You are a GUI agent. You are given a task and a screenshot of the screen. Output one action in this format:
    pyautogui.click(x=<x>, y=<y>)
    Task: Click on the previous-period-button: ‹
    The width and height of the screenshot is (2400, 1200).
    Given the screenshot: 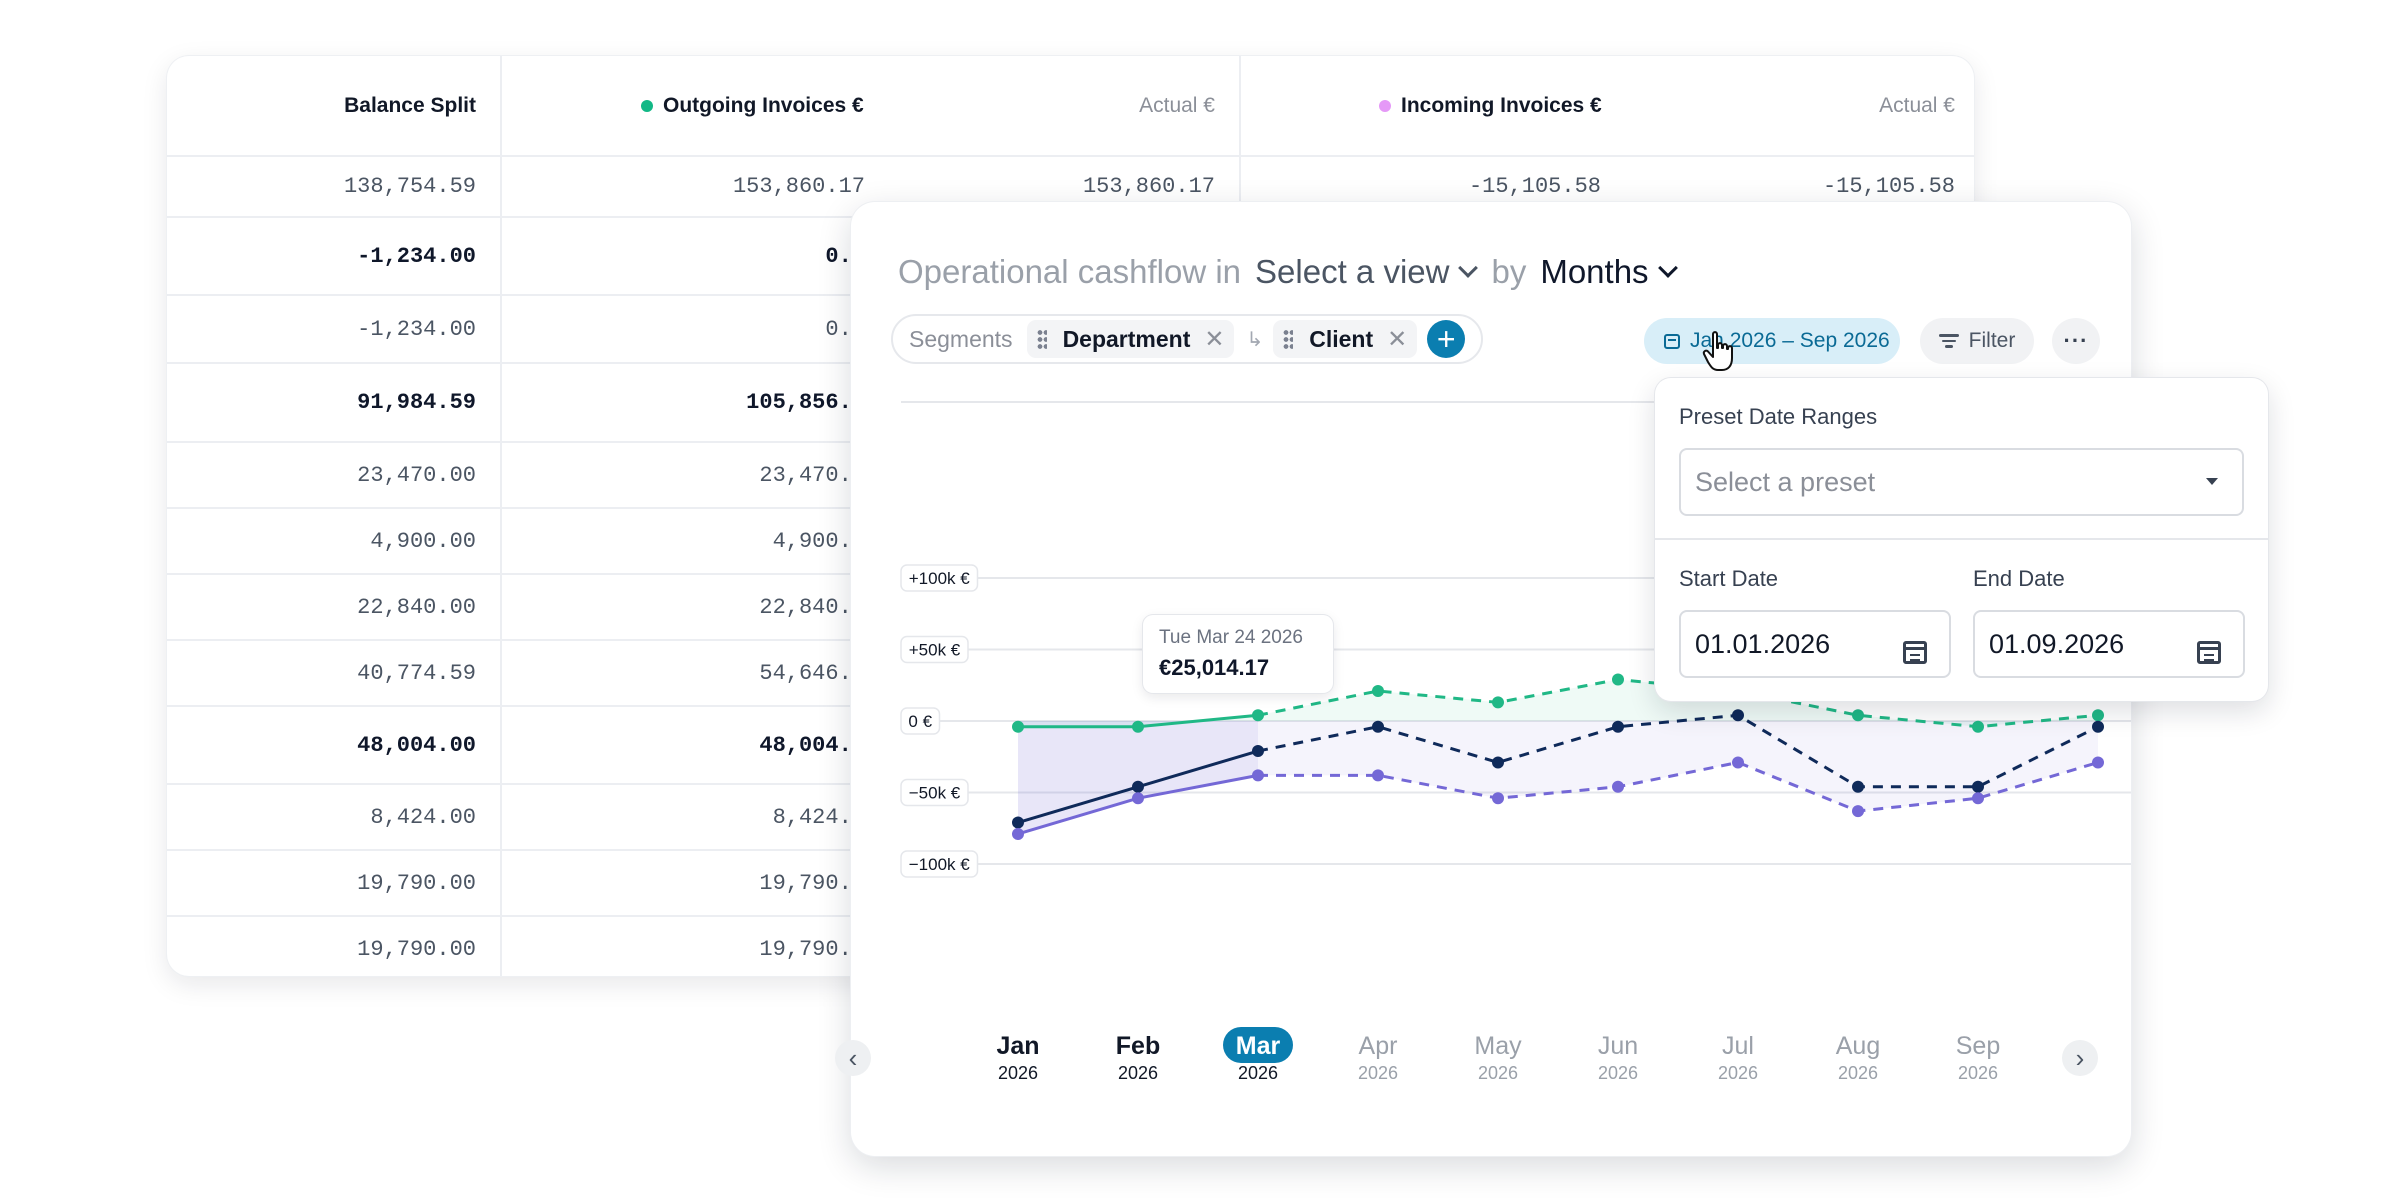 What is the action you would take?
    pyautogui.click(x=853, y=1058)
    